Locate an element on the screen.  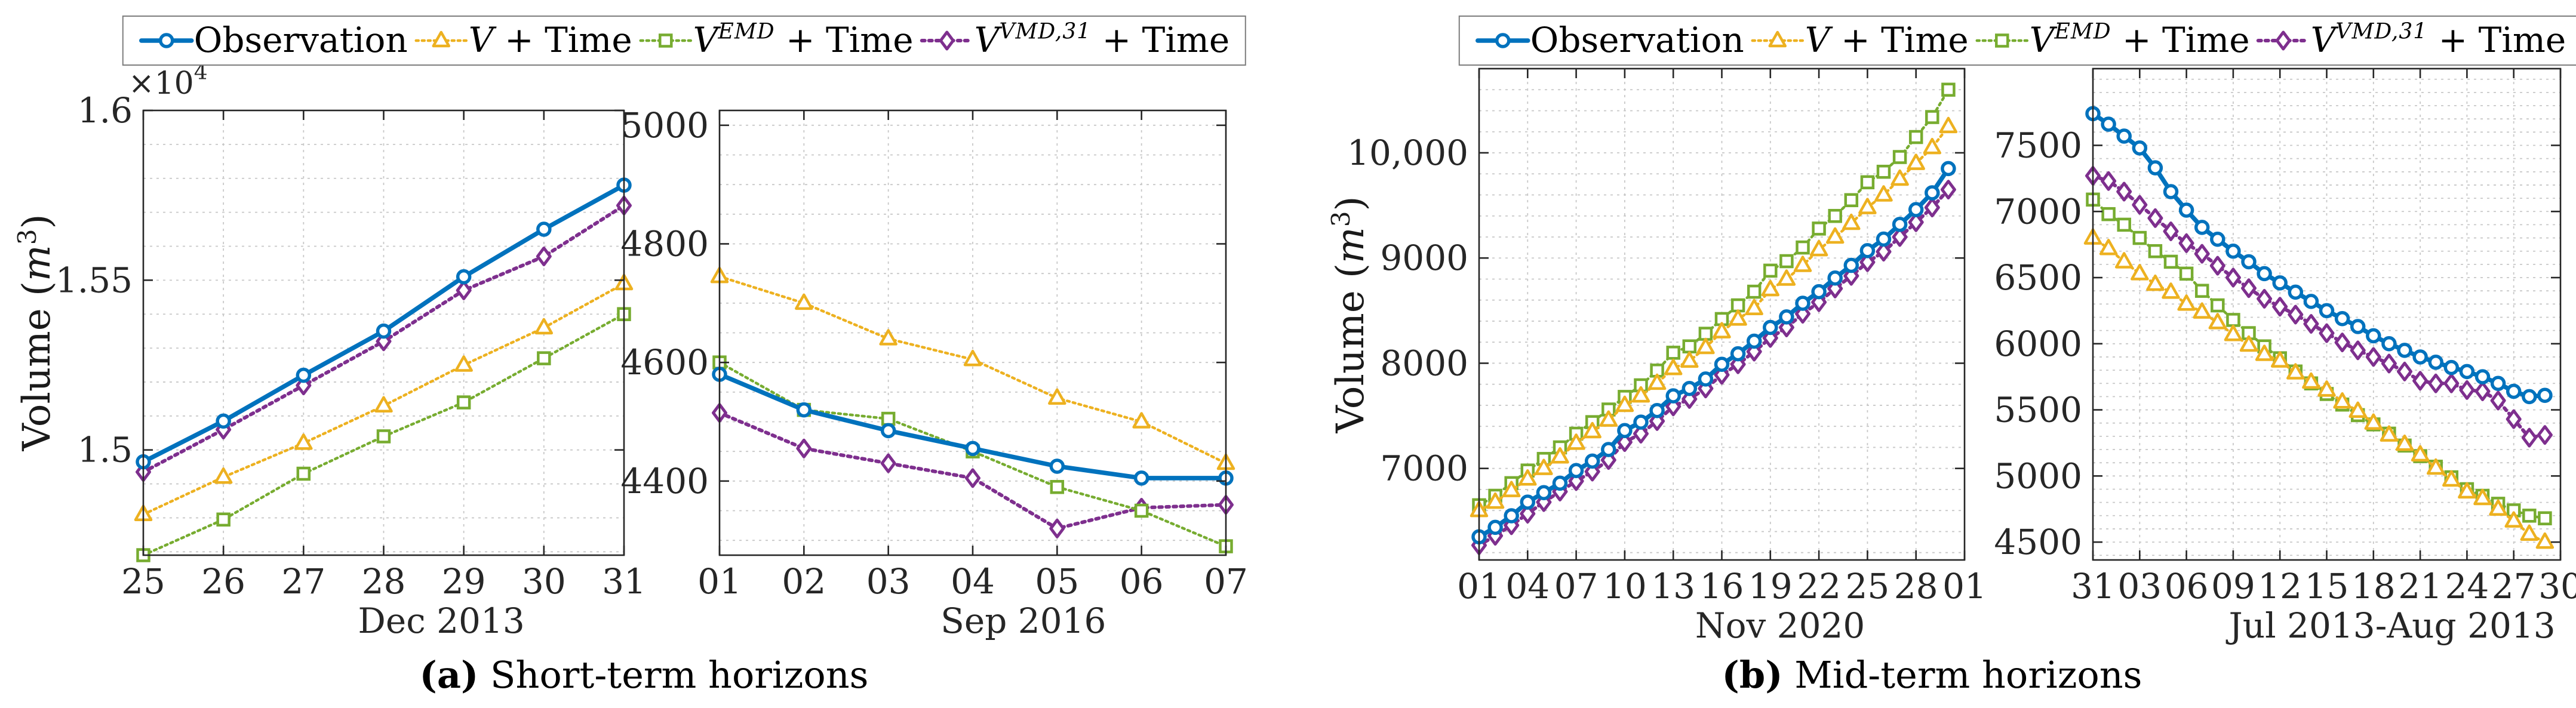
y-axis-multiplier: ×10⁴ is located at coordinates (168, 80).